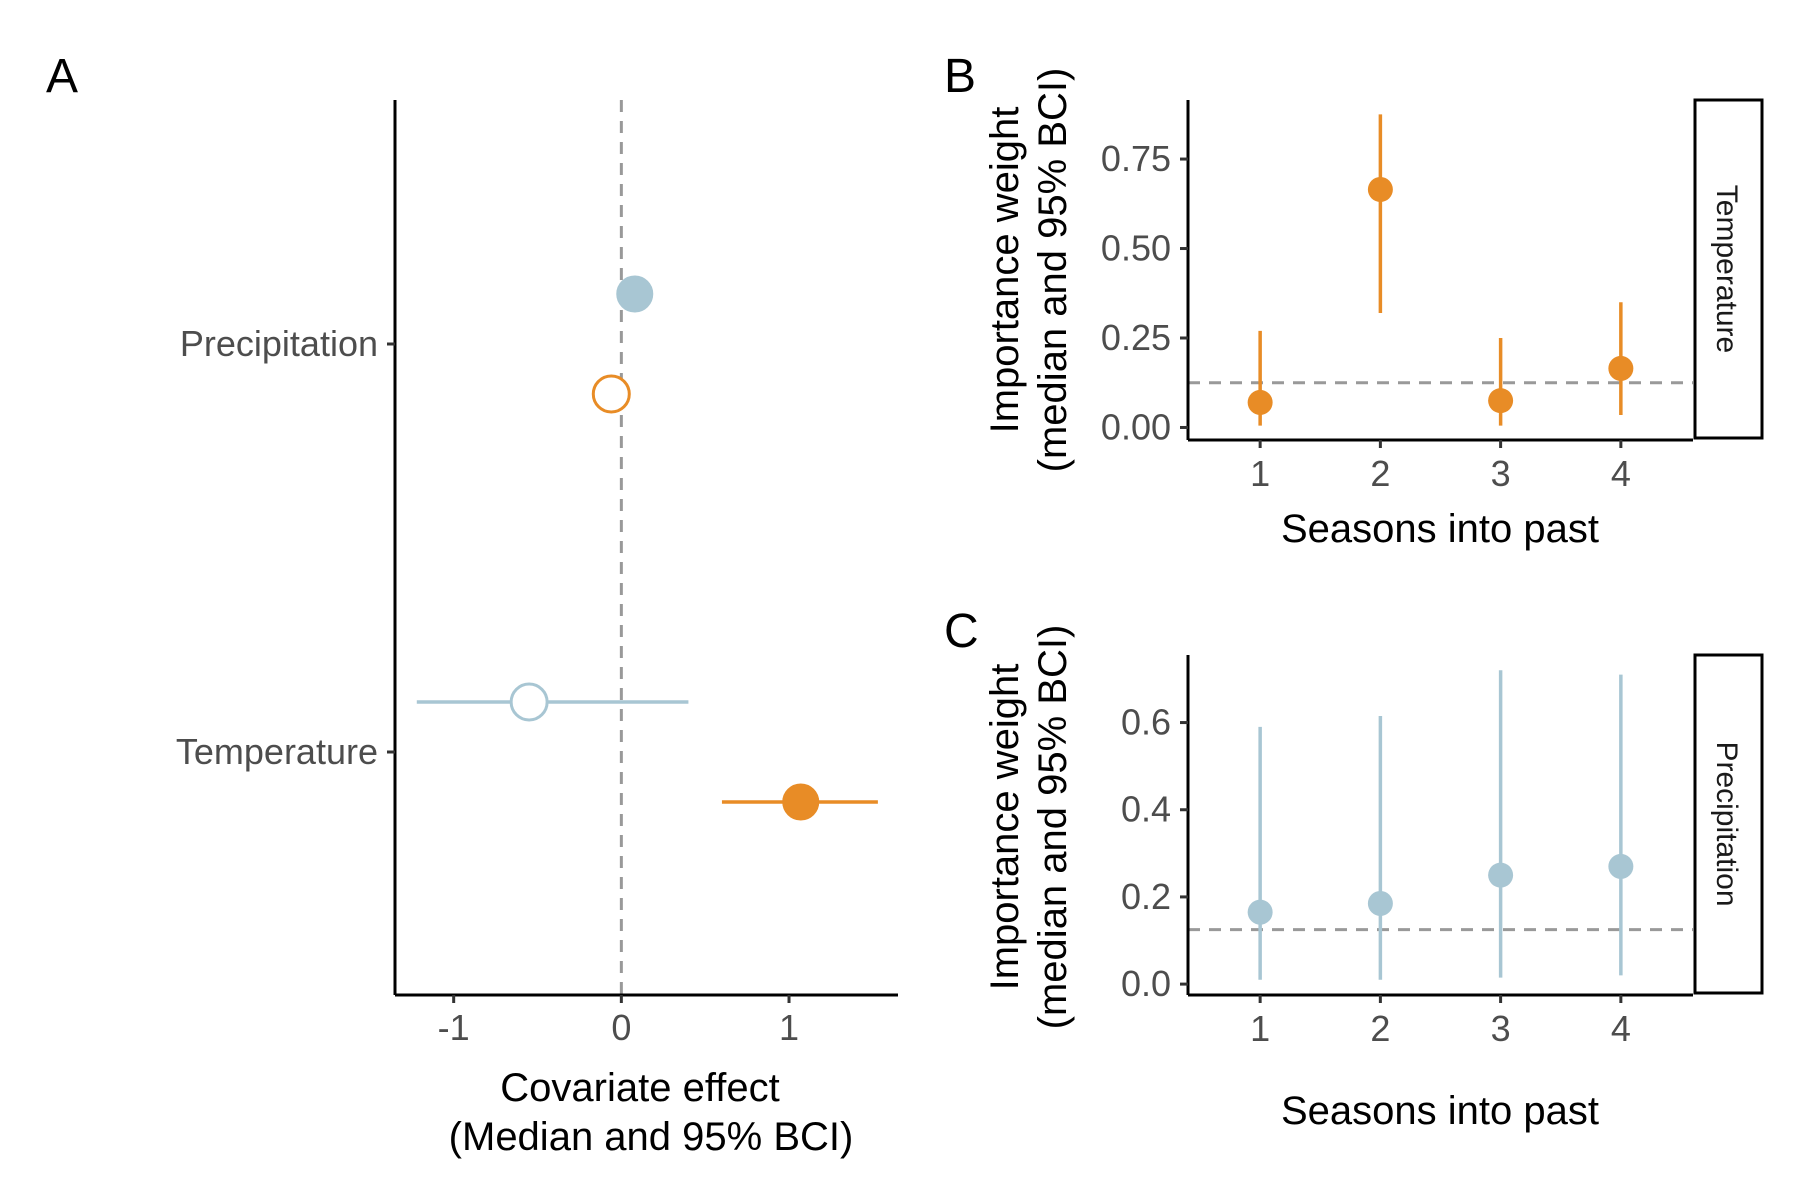 The image size is (1800, 1200). Describe the element at coordinates (647, 548) in the screenshot. I see `panel-a-marks` at that location.